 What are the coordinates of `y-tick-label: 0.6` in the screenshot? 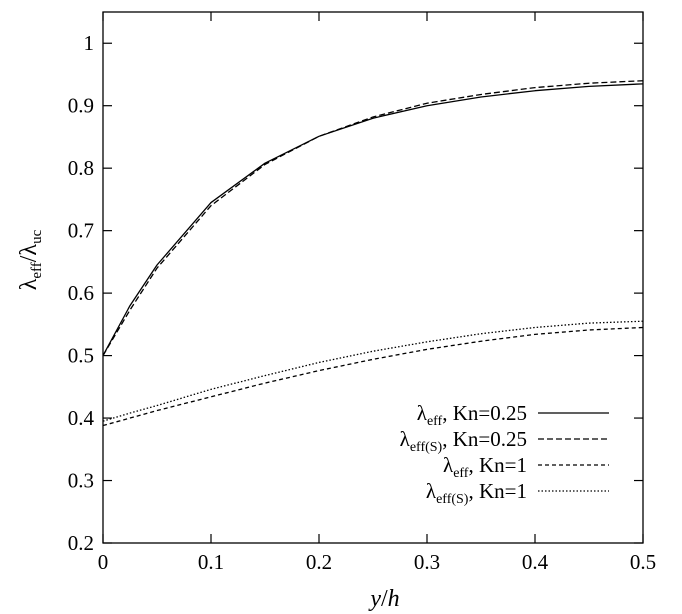 It's located at (81, 293).